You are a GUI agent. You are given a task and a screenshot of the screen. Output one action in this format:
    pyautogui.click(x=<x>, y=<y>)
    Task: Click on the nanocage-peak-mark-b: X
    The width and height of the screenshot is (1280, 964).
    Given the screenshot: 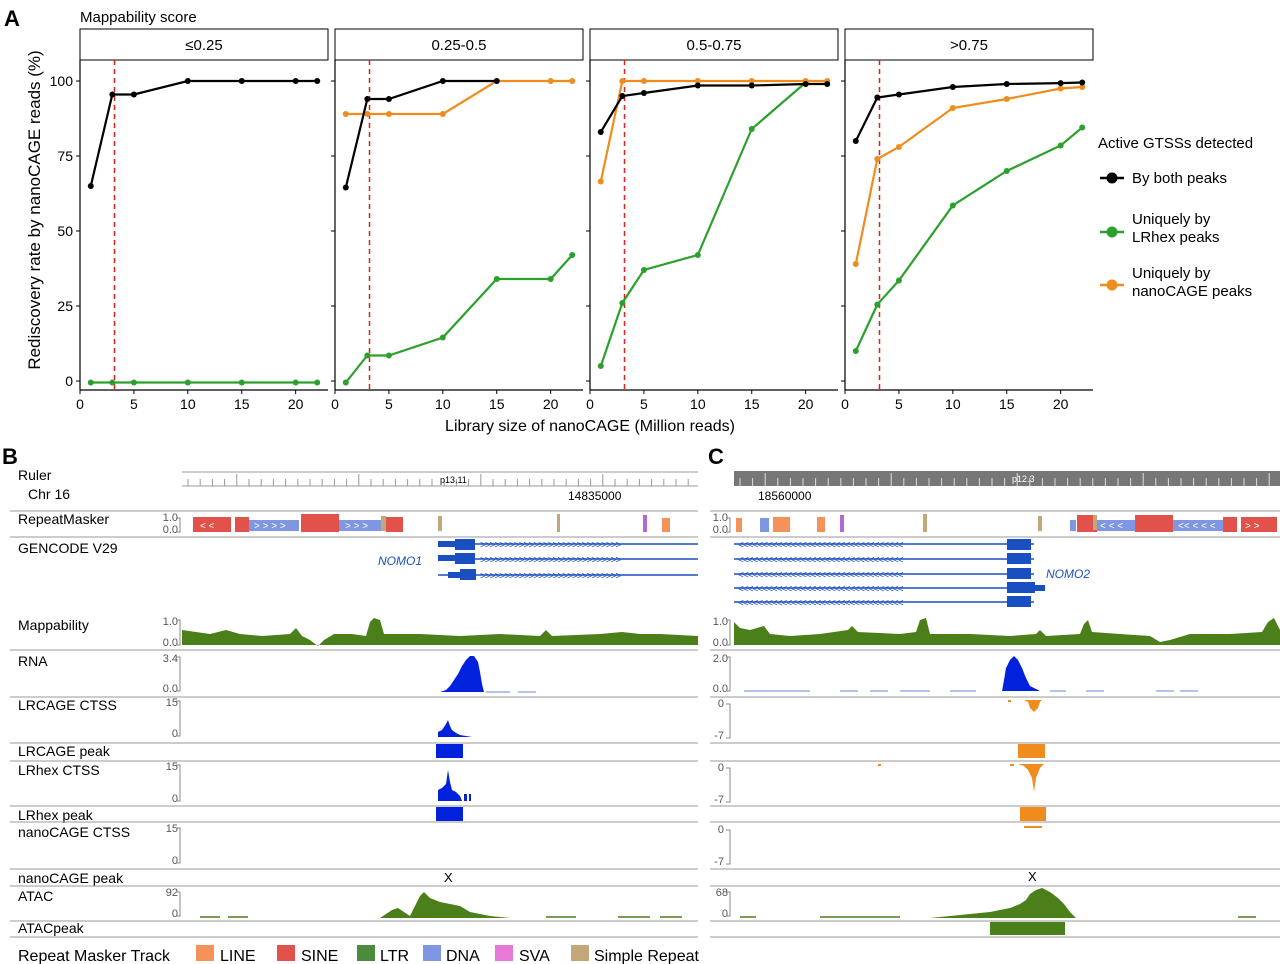 What is the action you would take?
    pyautogui.click(x=448, y=877)
    